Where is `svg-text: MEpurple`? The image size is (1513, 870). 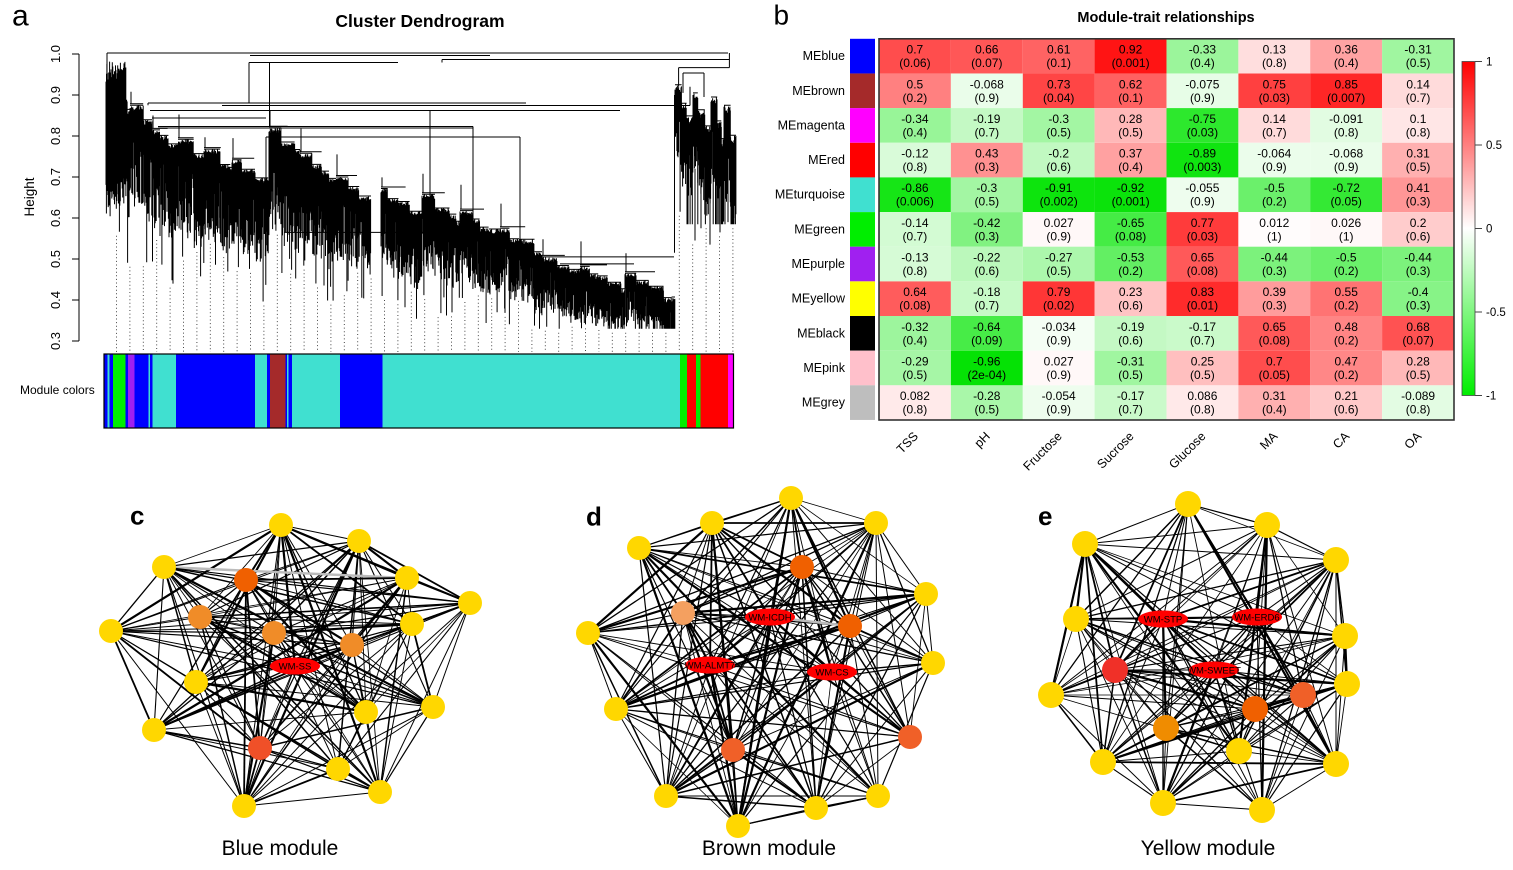
svg-text: MEpurple is located at coordinates (819, 264).